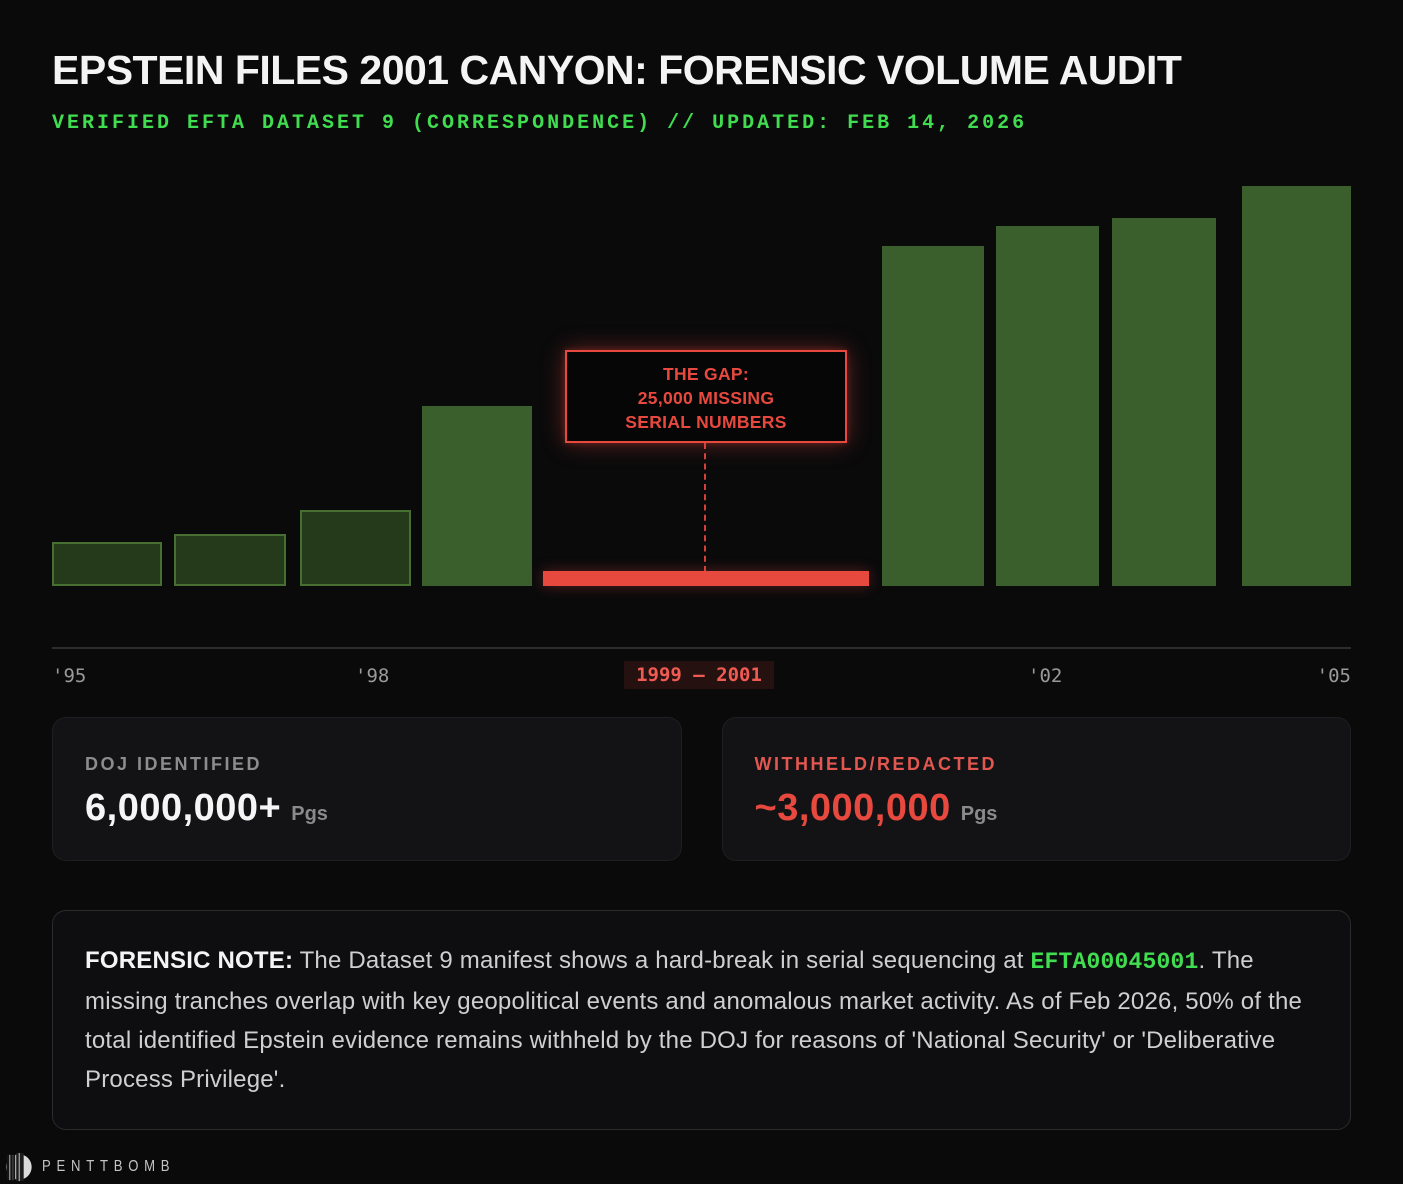 This screenshot has width=1403, height=1184. I want to click on gap-annotation-box: THE GAP: 25,000 MISSING SERIAL NUMBERS, so click(706, 396).